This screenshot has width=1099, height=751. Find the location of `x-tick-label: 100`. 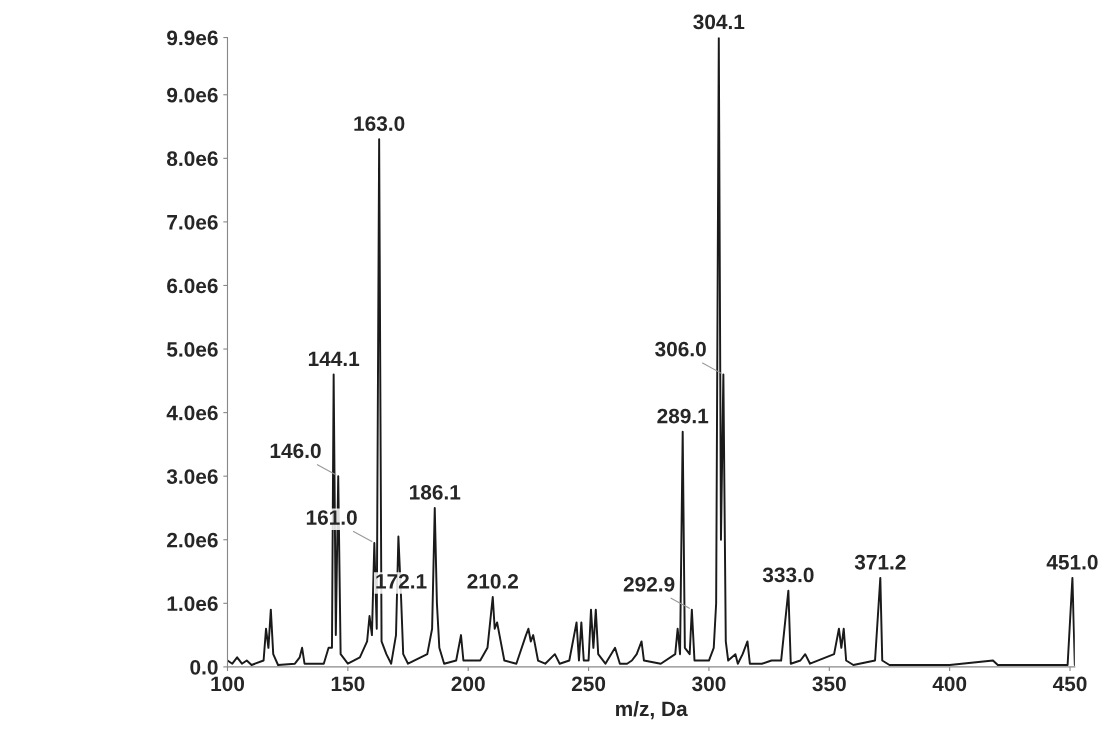

x-tick-label: 100 is located at coordinates (228, 684).